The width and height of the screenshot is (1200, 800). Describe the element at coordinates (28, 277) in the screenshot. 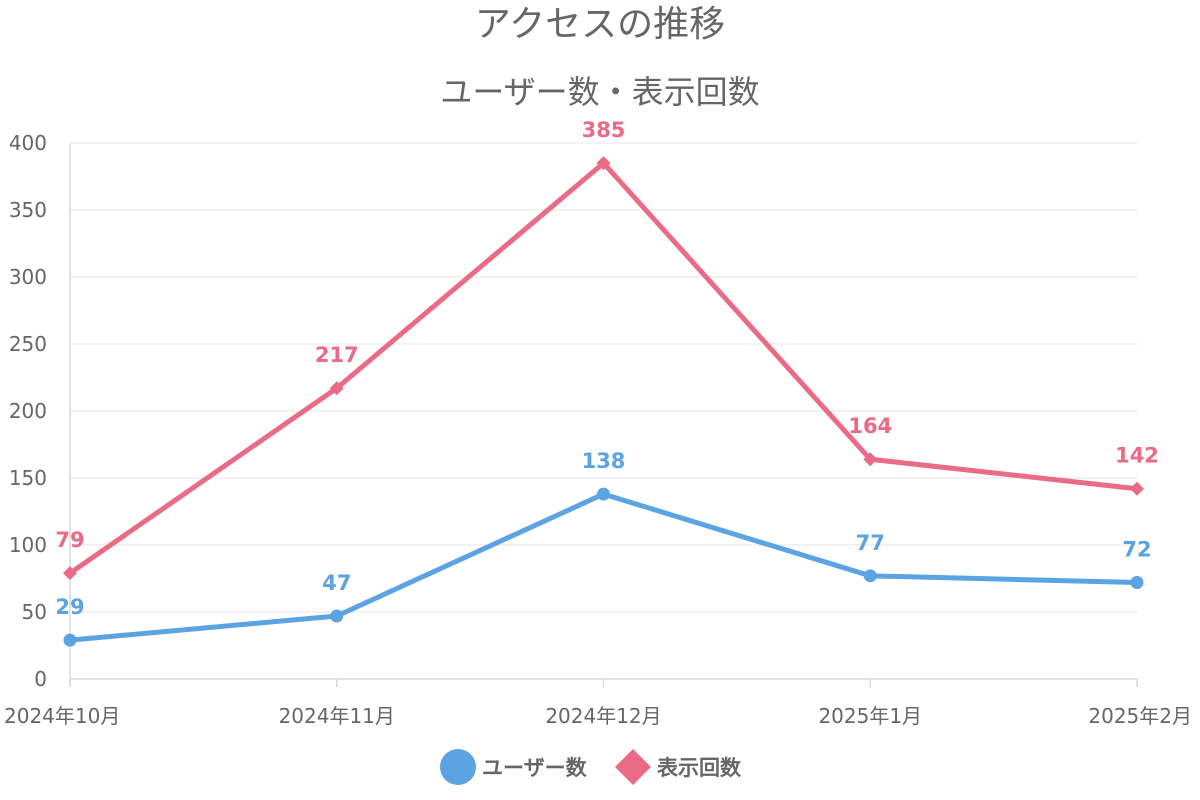

I see `y-tick-label: 300` at that location.